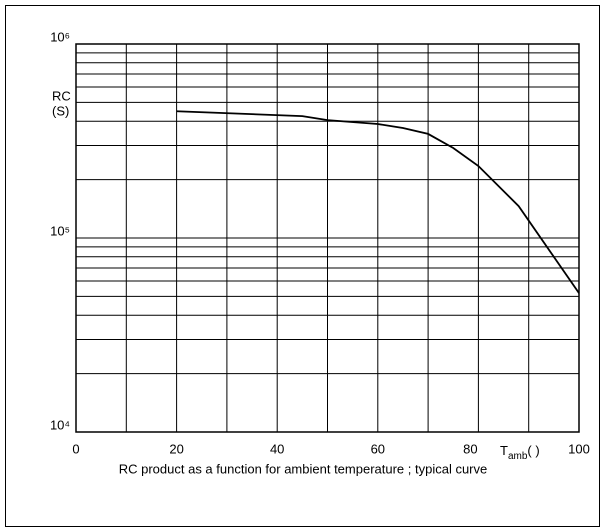  What do you see at coordinates (504, 450) in the screenshot?
I see `x-label-main: T` at bounding box center [504, 450].